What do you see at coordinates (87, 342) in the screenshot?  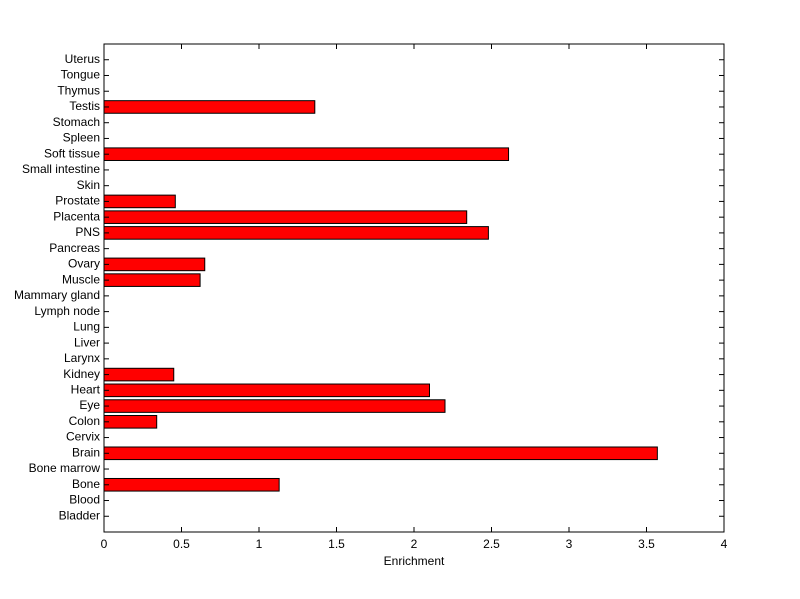 I see `y-tick-label: Liver` at bounding box center [87, 342].